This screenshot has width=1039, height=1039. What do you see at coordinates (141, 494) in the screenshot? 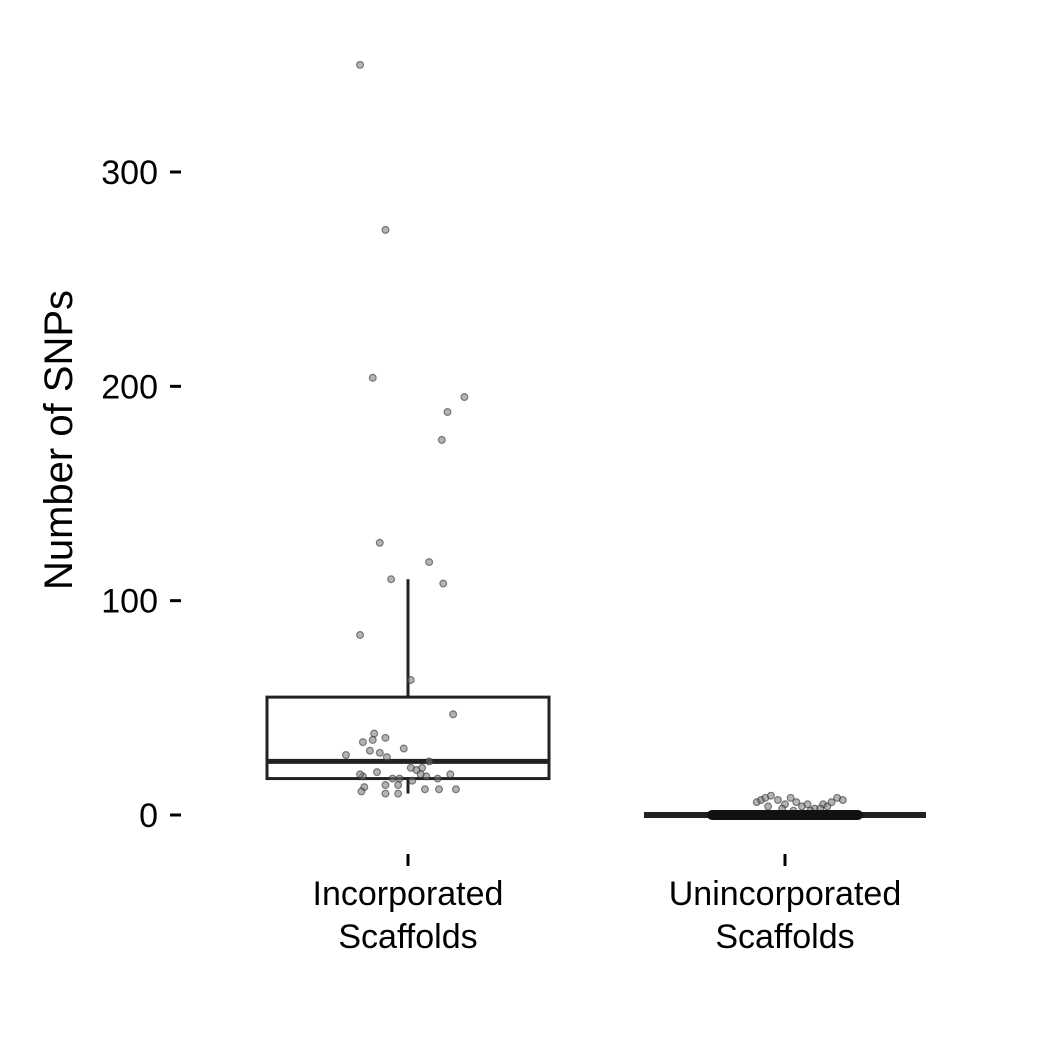
I see `y-axis: 0 100 200 300` at bounding box center [141, 494].